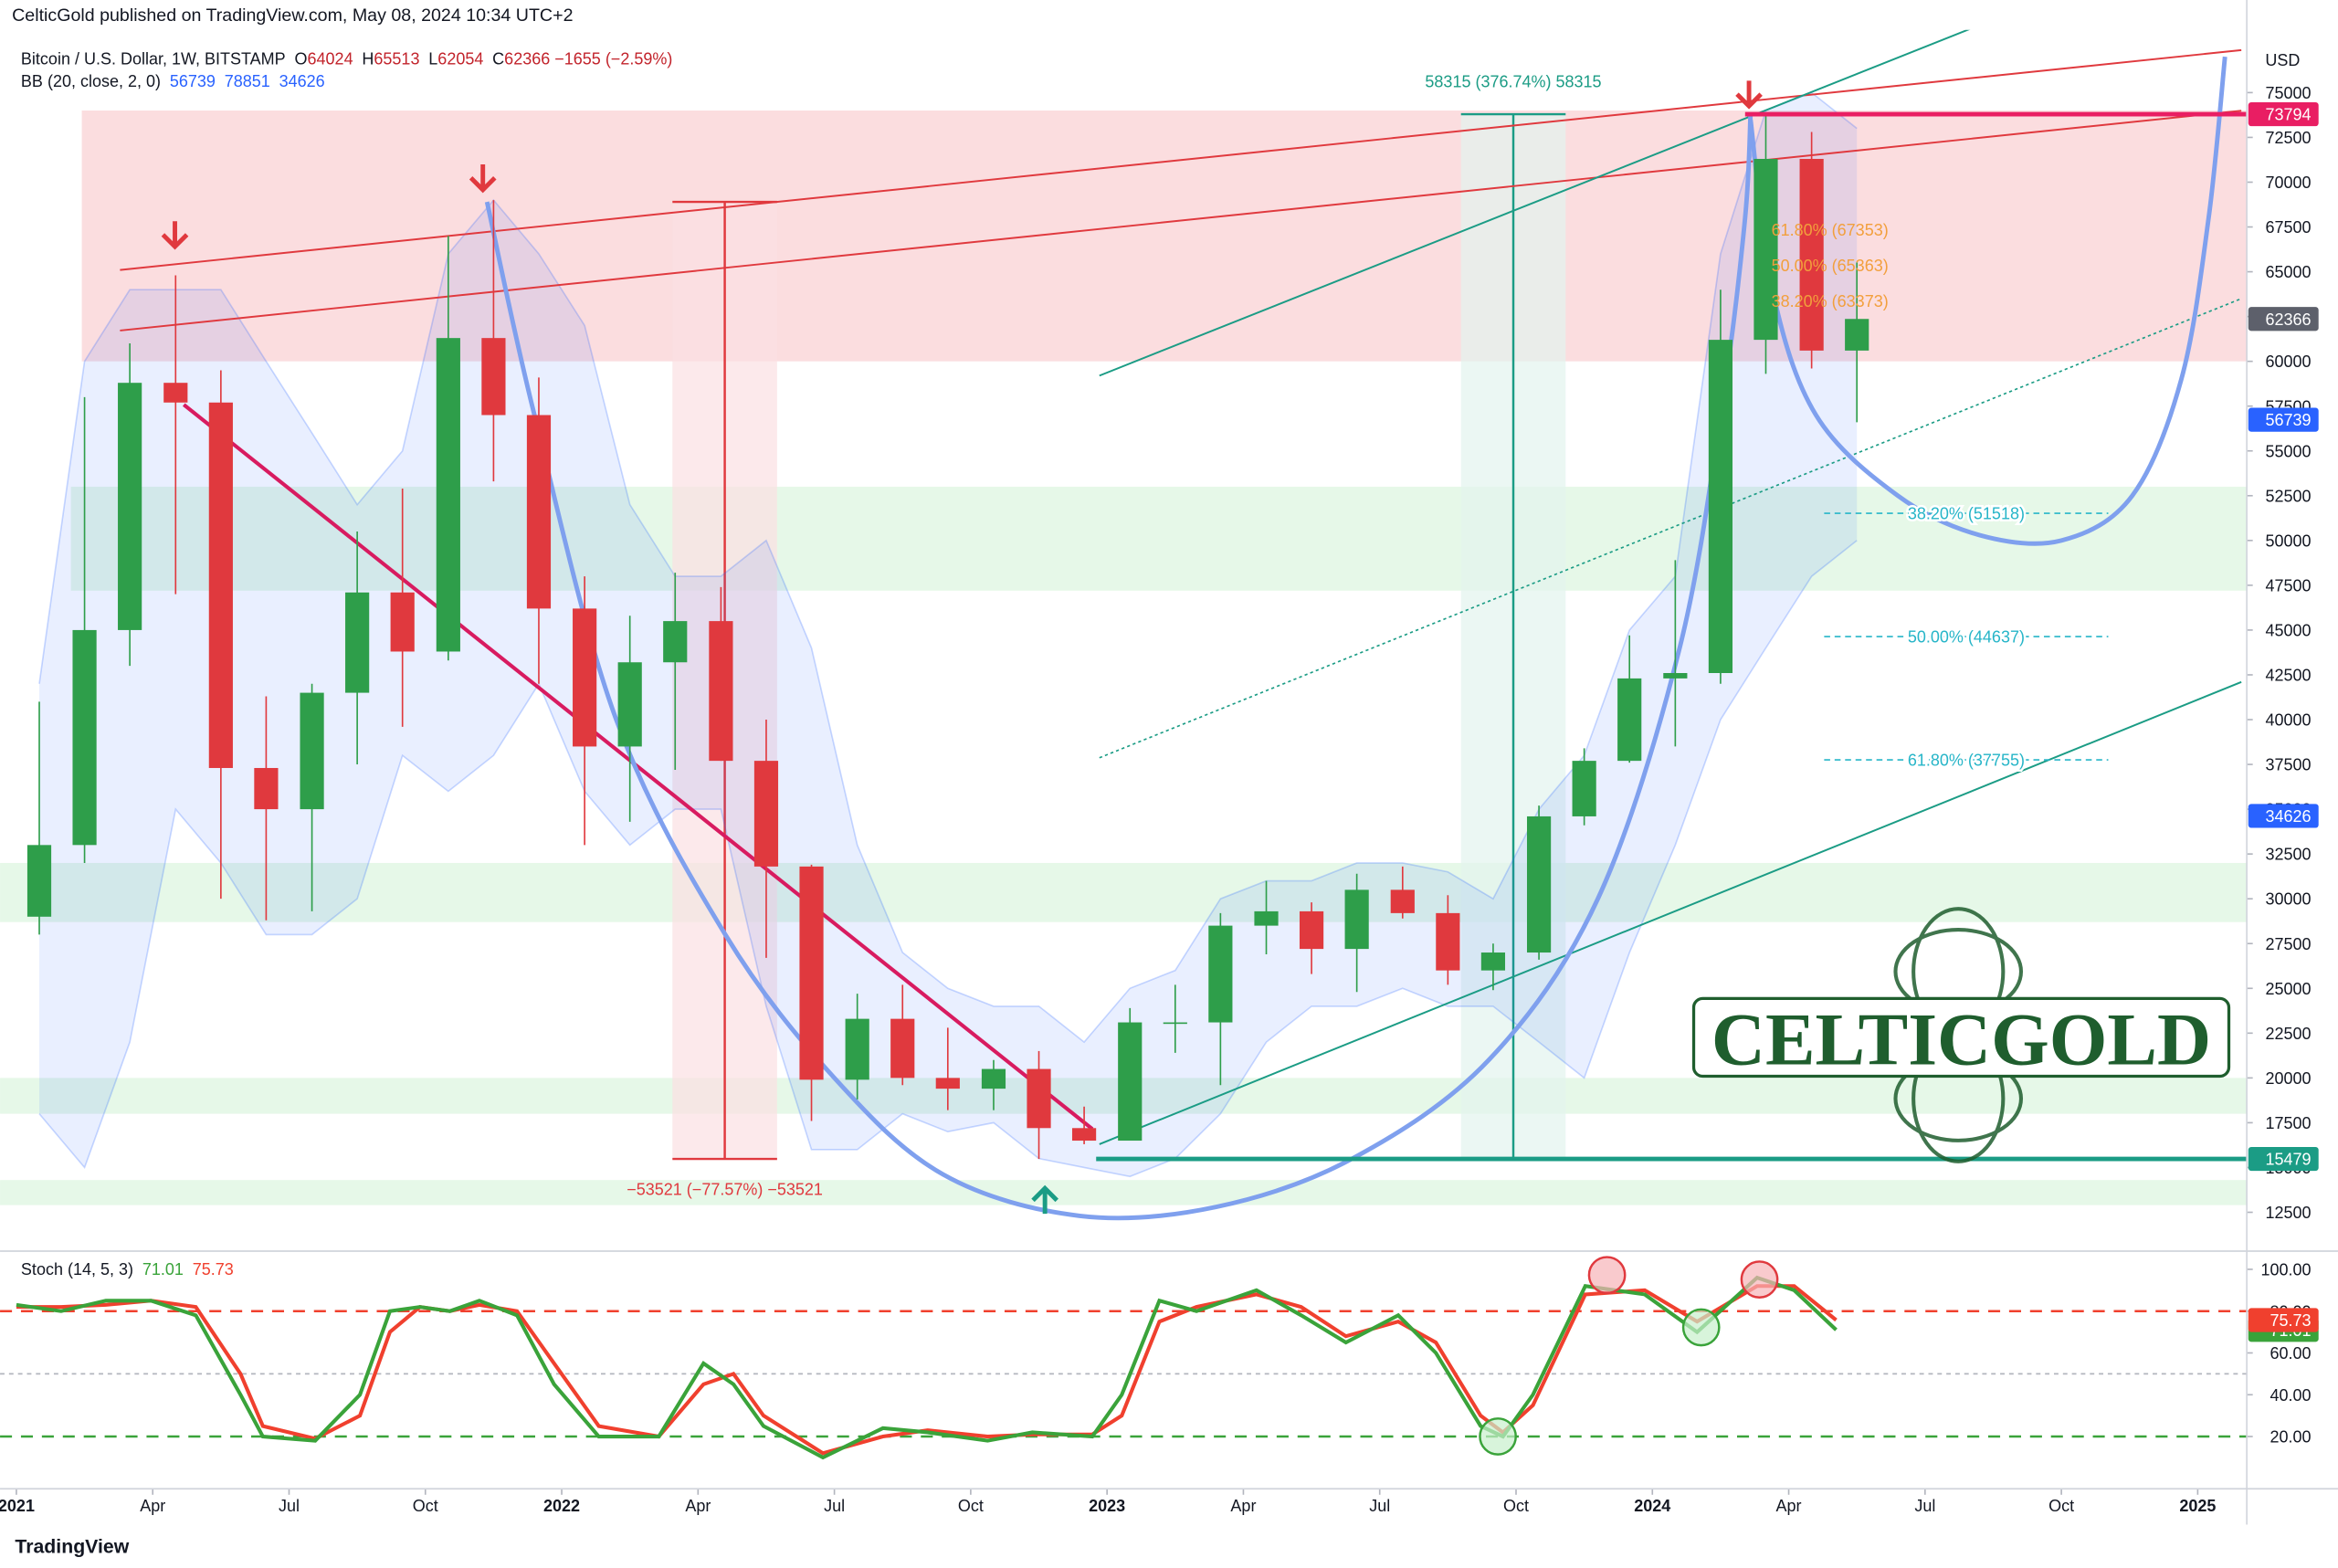 This screenshot has width=2338, height=1568. I want to click on stoch-tag, so click(2283, 1320).